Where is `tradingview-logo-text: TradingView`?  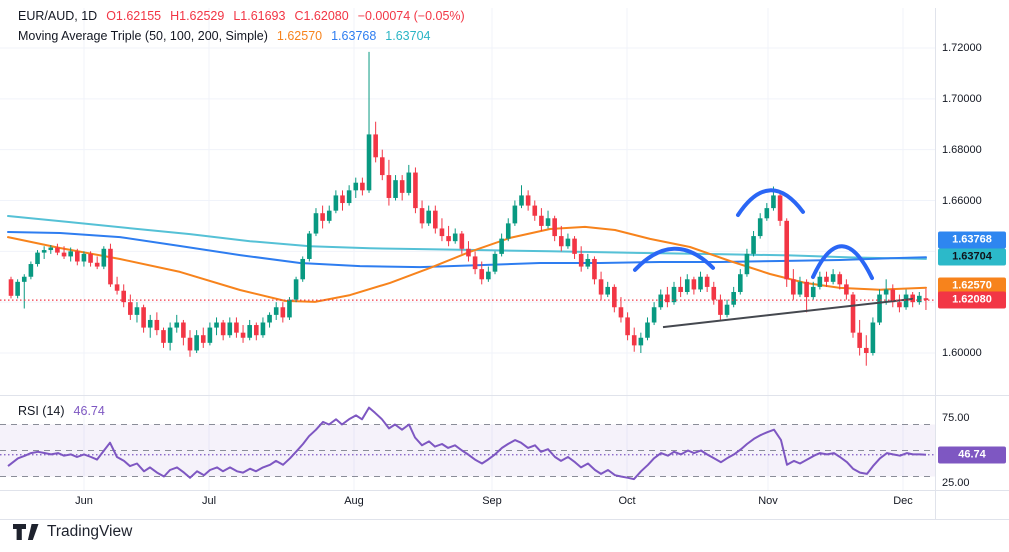 tradingview-logo-text: TradingView is located at coordinates (90, 531).